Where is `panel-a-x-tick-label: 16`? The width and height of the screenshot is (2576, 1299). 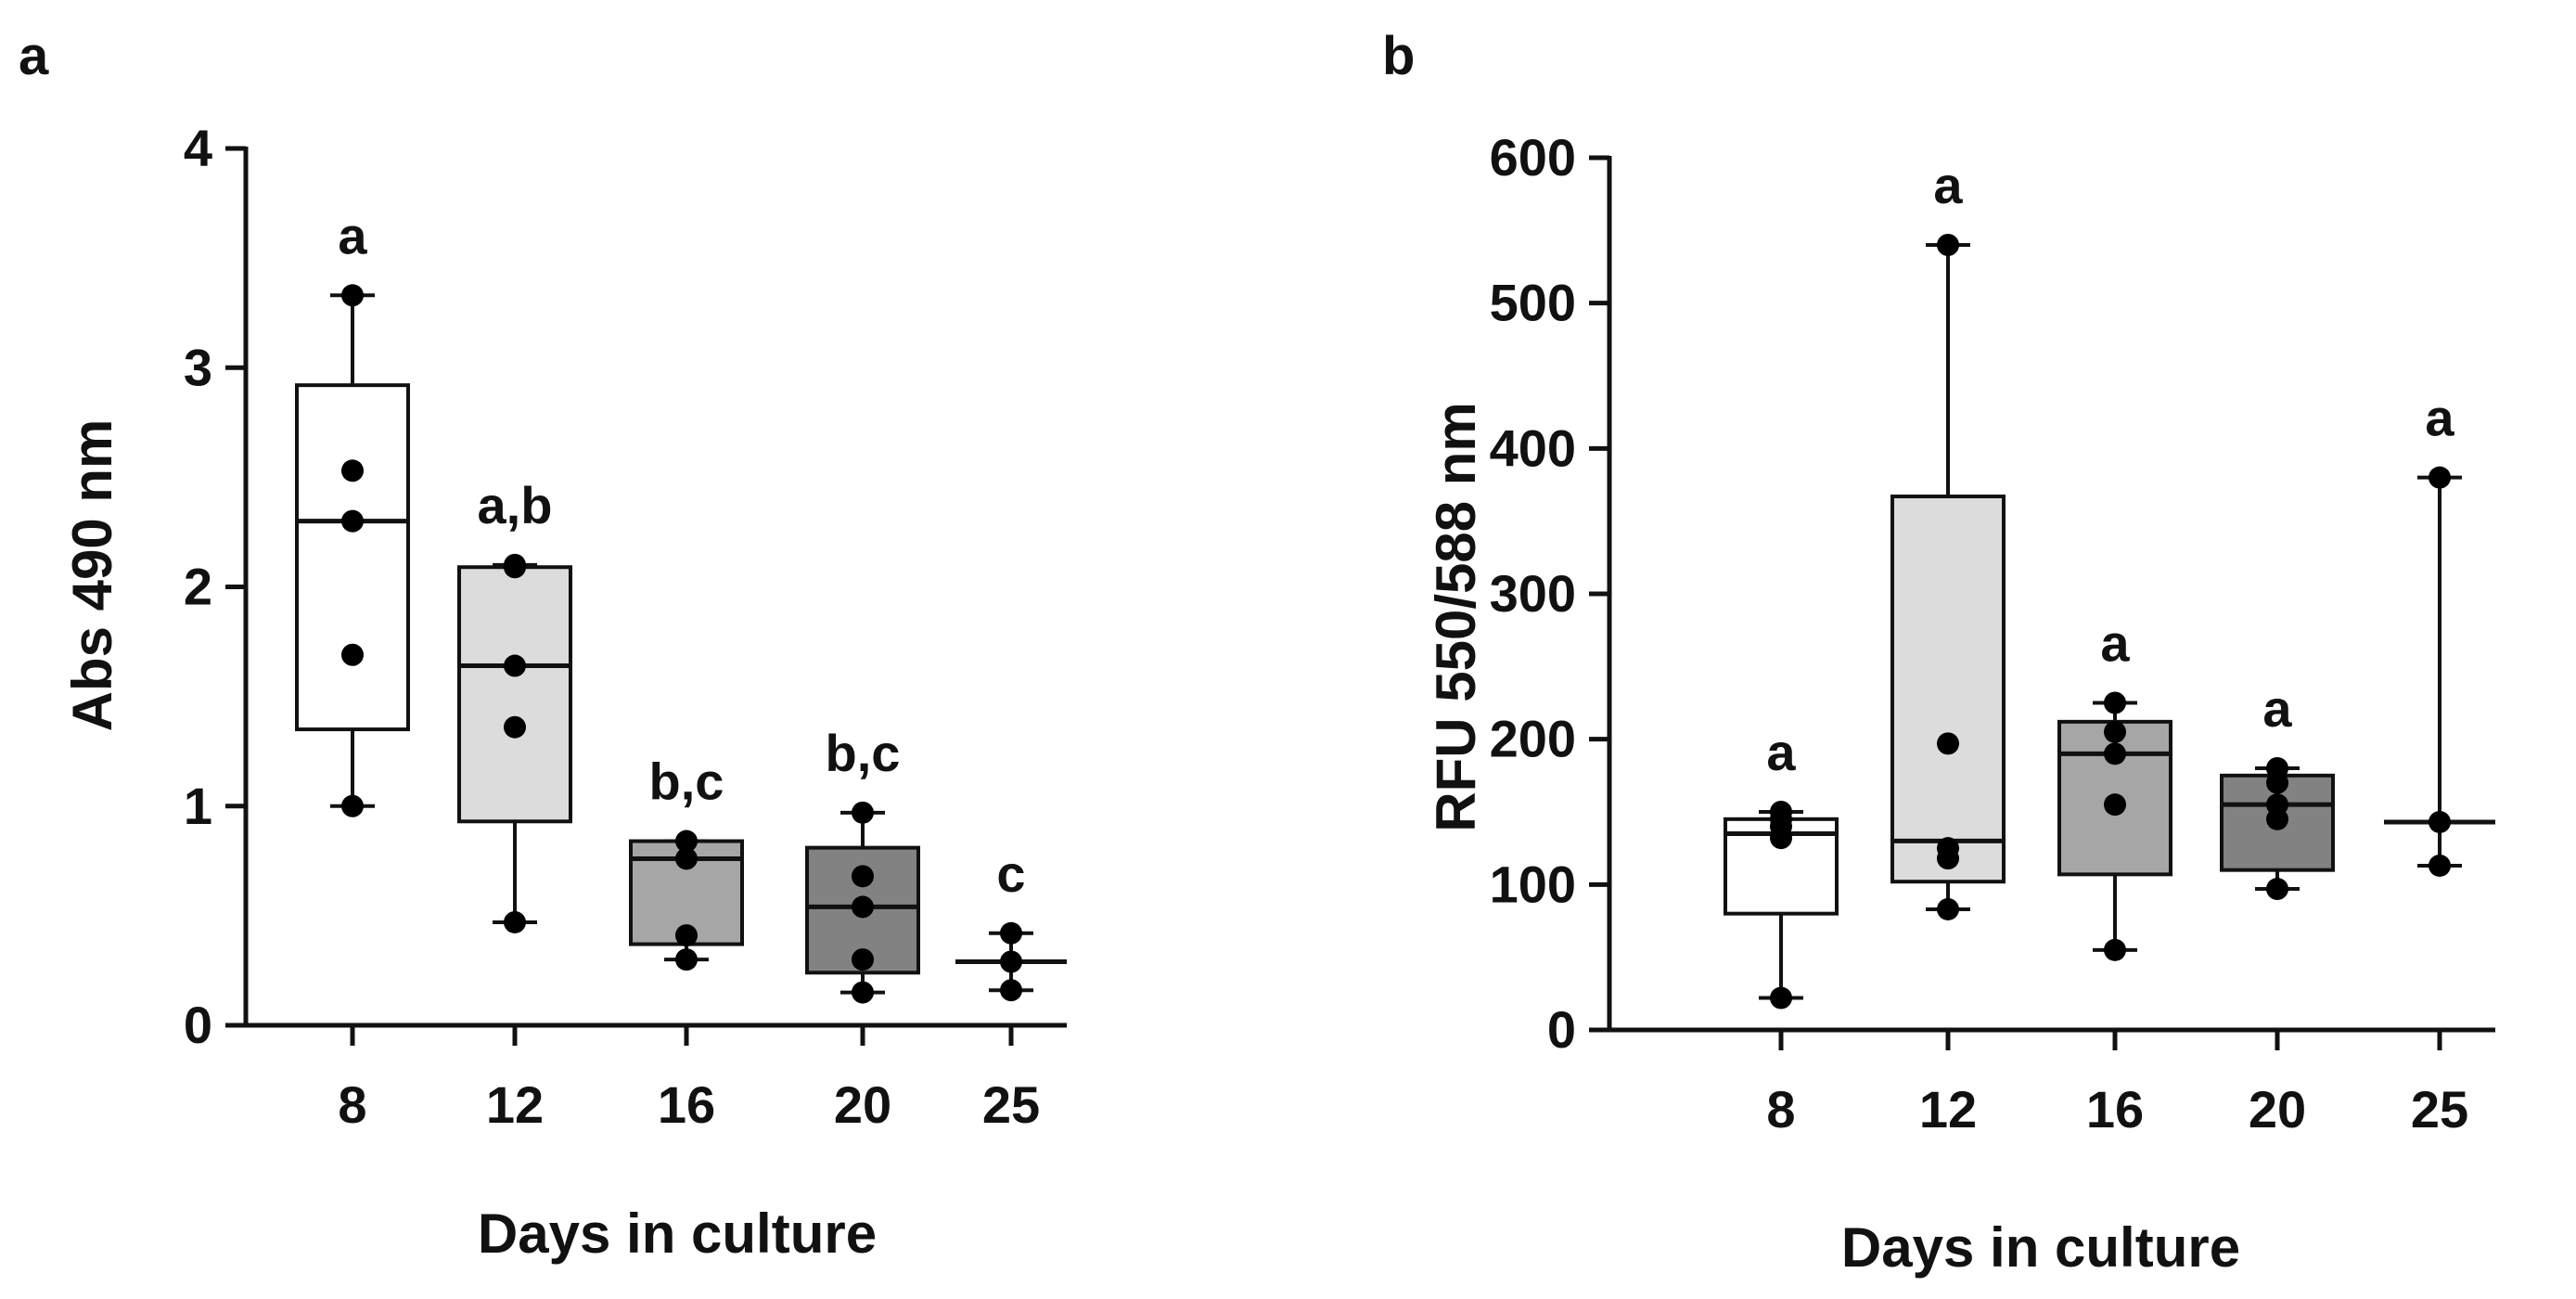 panel-a-x-tick-label: 16 is located at coordinates (686, 1104).